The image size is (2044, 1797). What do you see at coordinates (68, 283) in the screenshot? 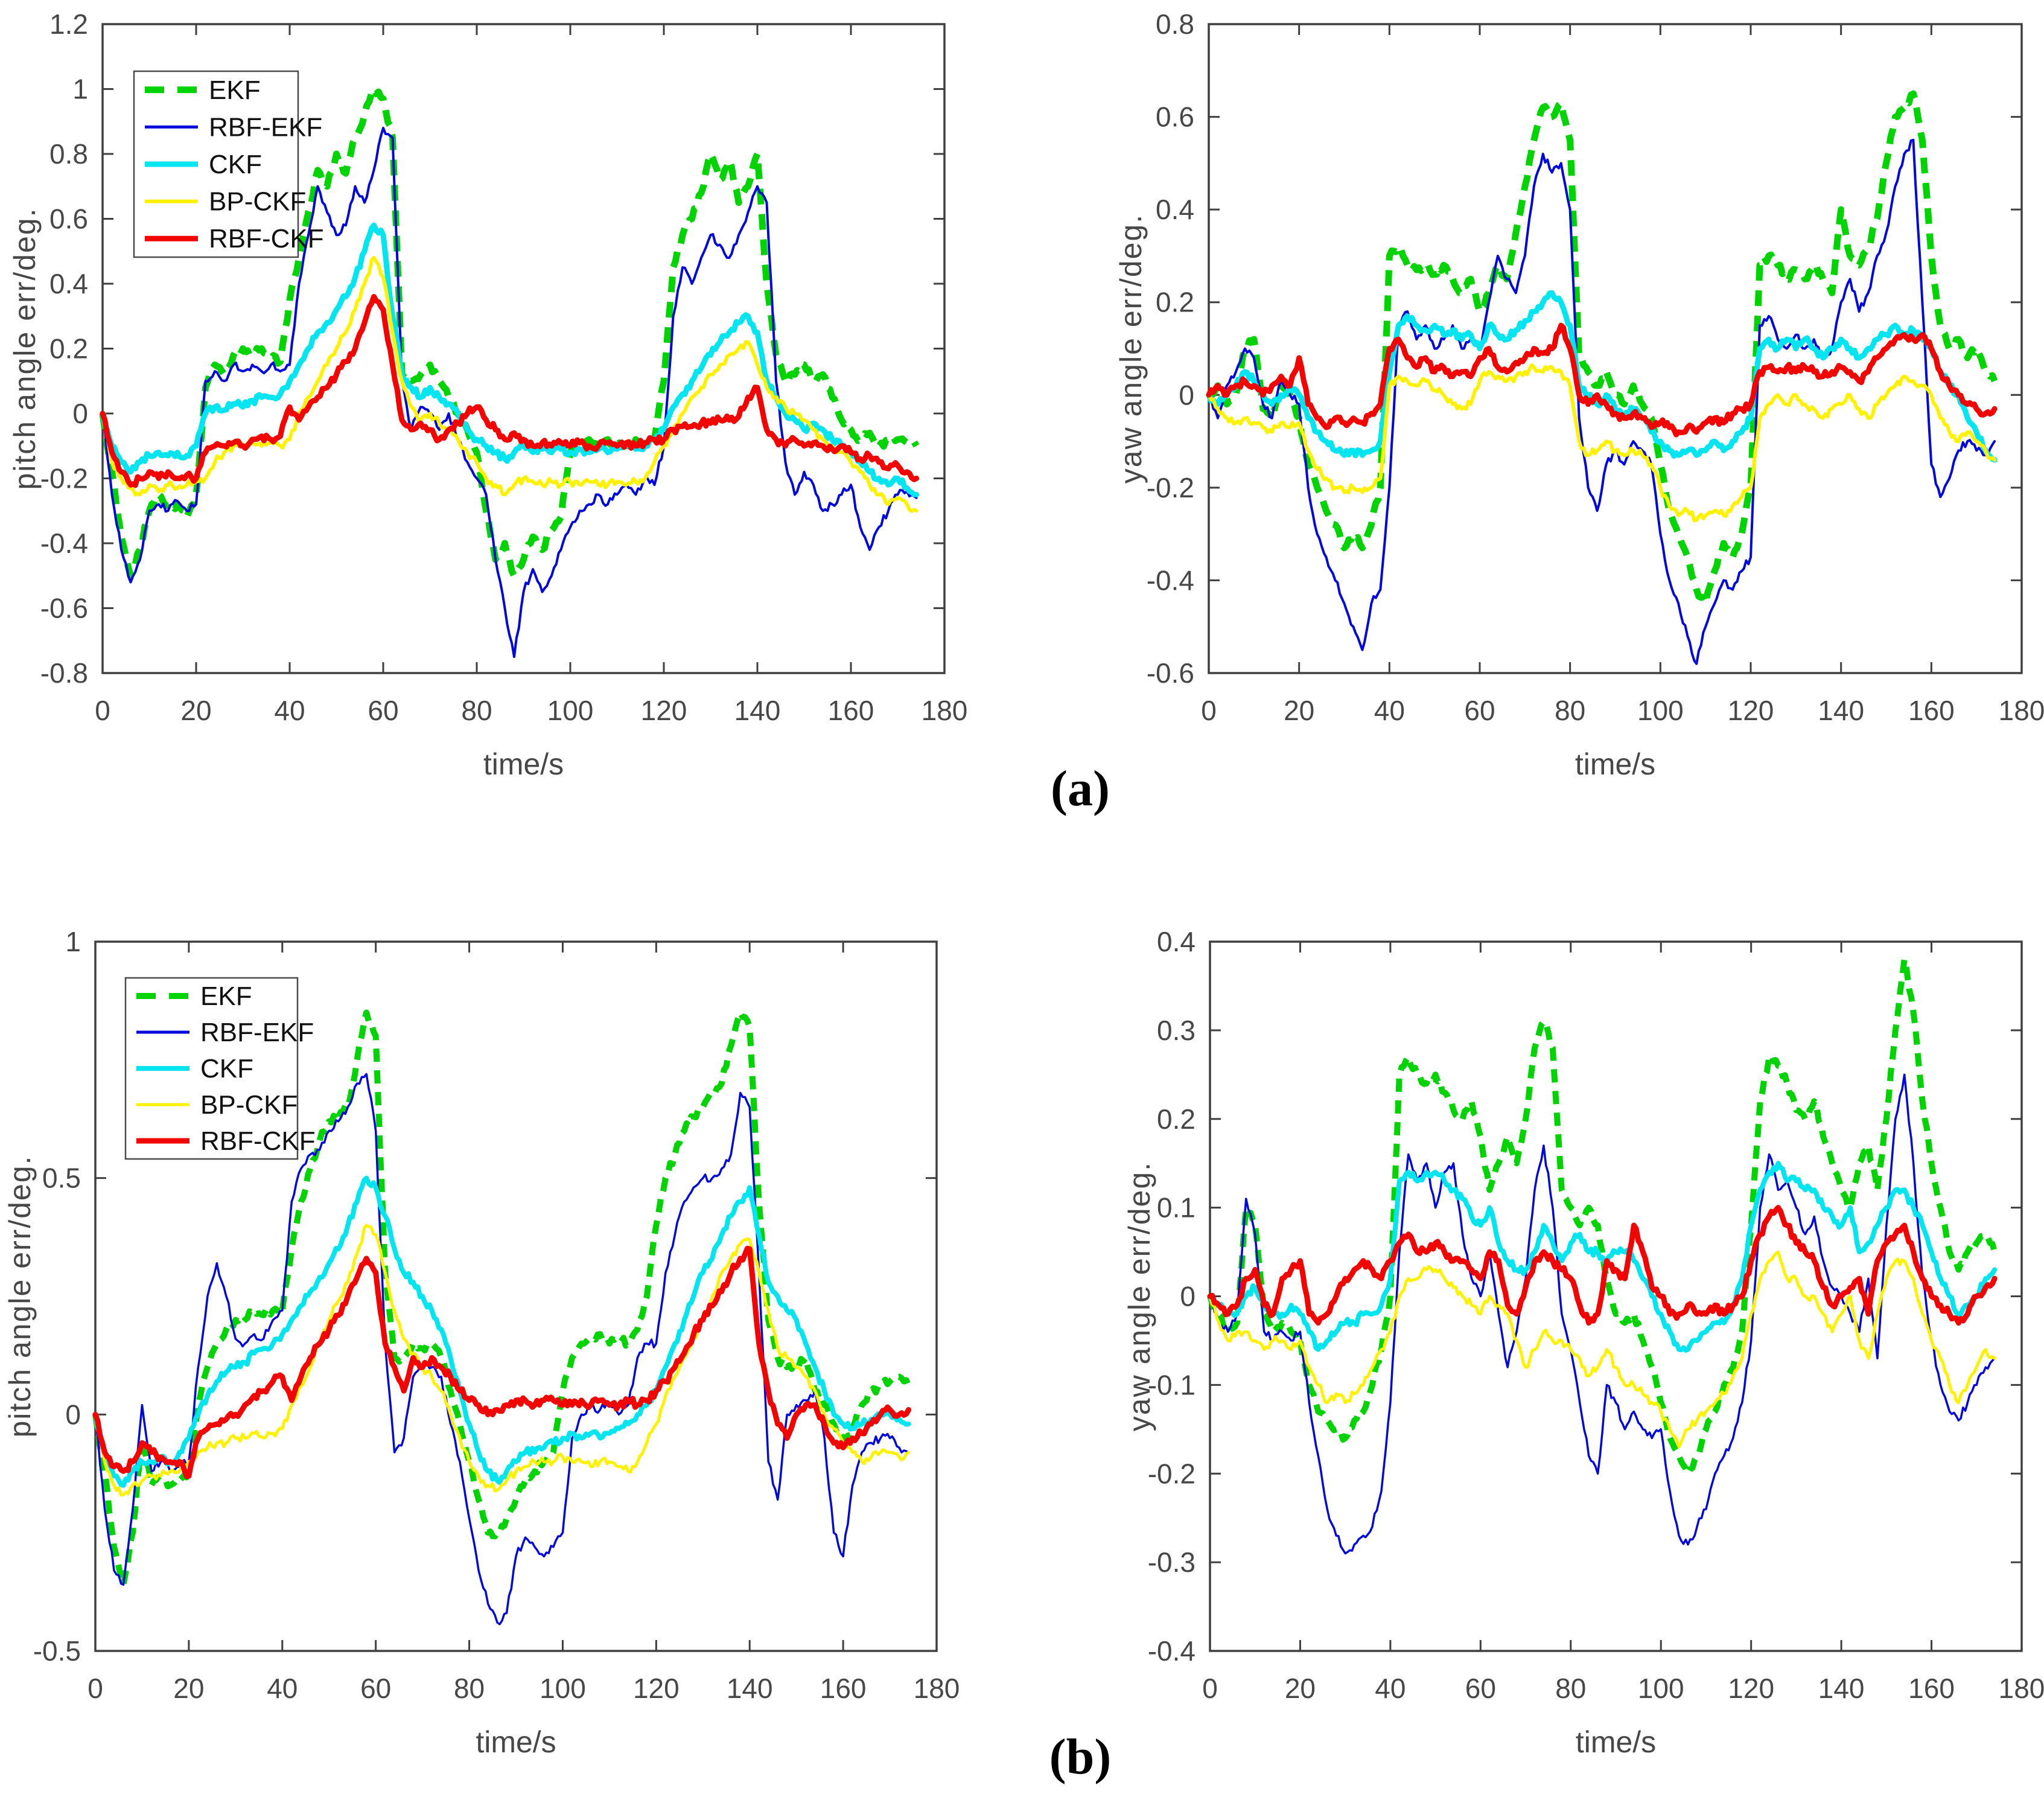
I see `y-tick-label: 0.4` at bounding box center [68, 283].